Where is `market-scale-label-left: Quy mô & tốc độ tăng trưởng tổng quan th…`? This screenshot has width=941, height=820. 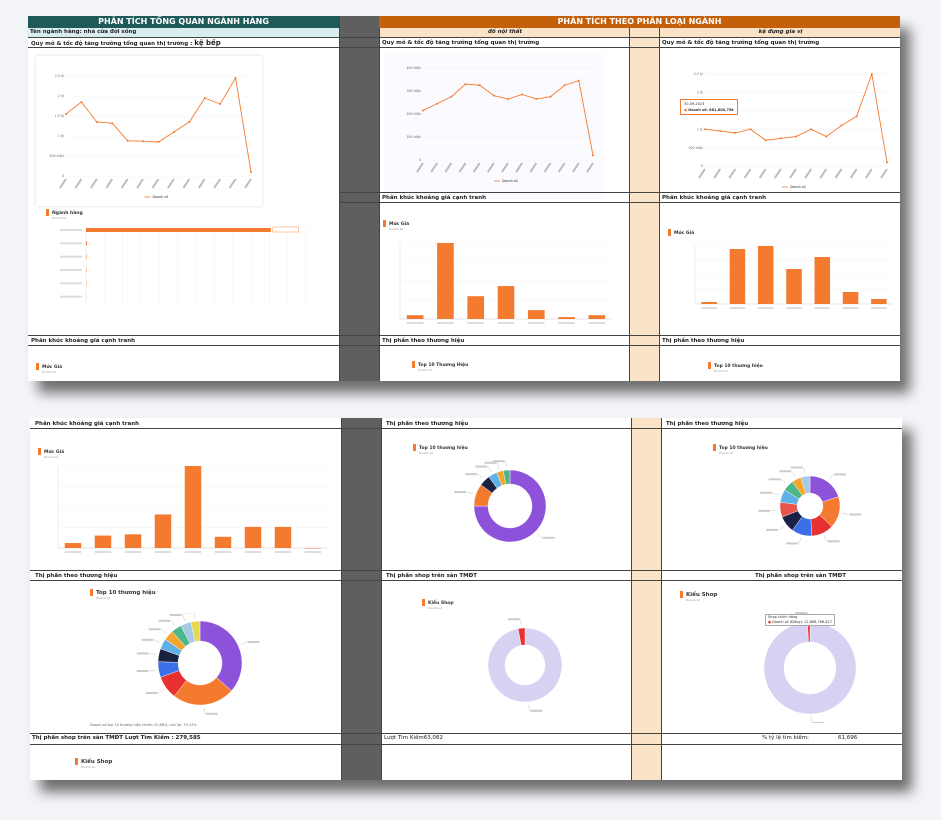
market-scale-label-left: Quy mô & tốc độ tăng trưởng tổng quan th… is located at coordinates (126, 43).